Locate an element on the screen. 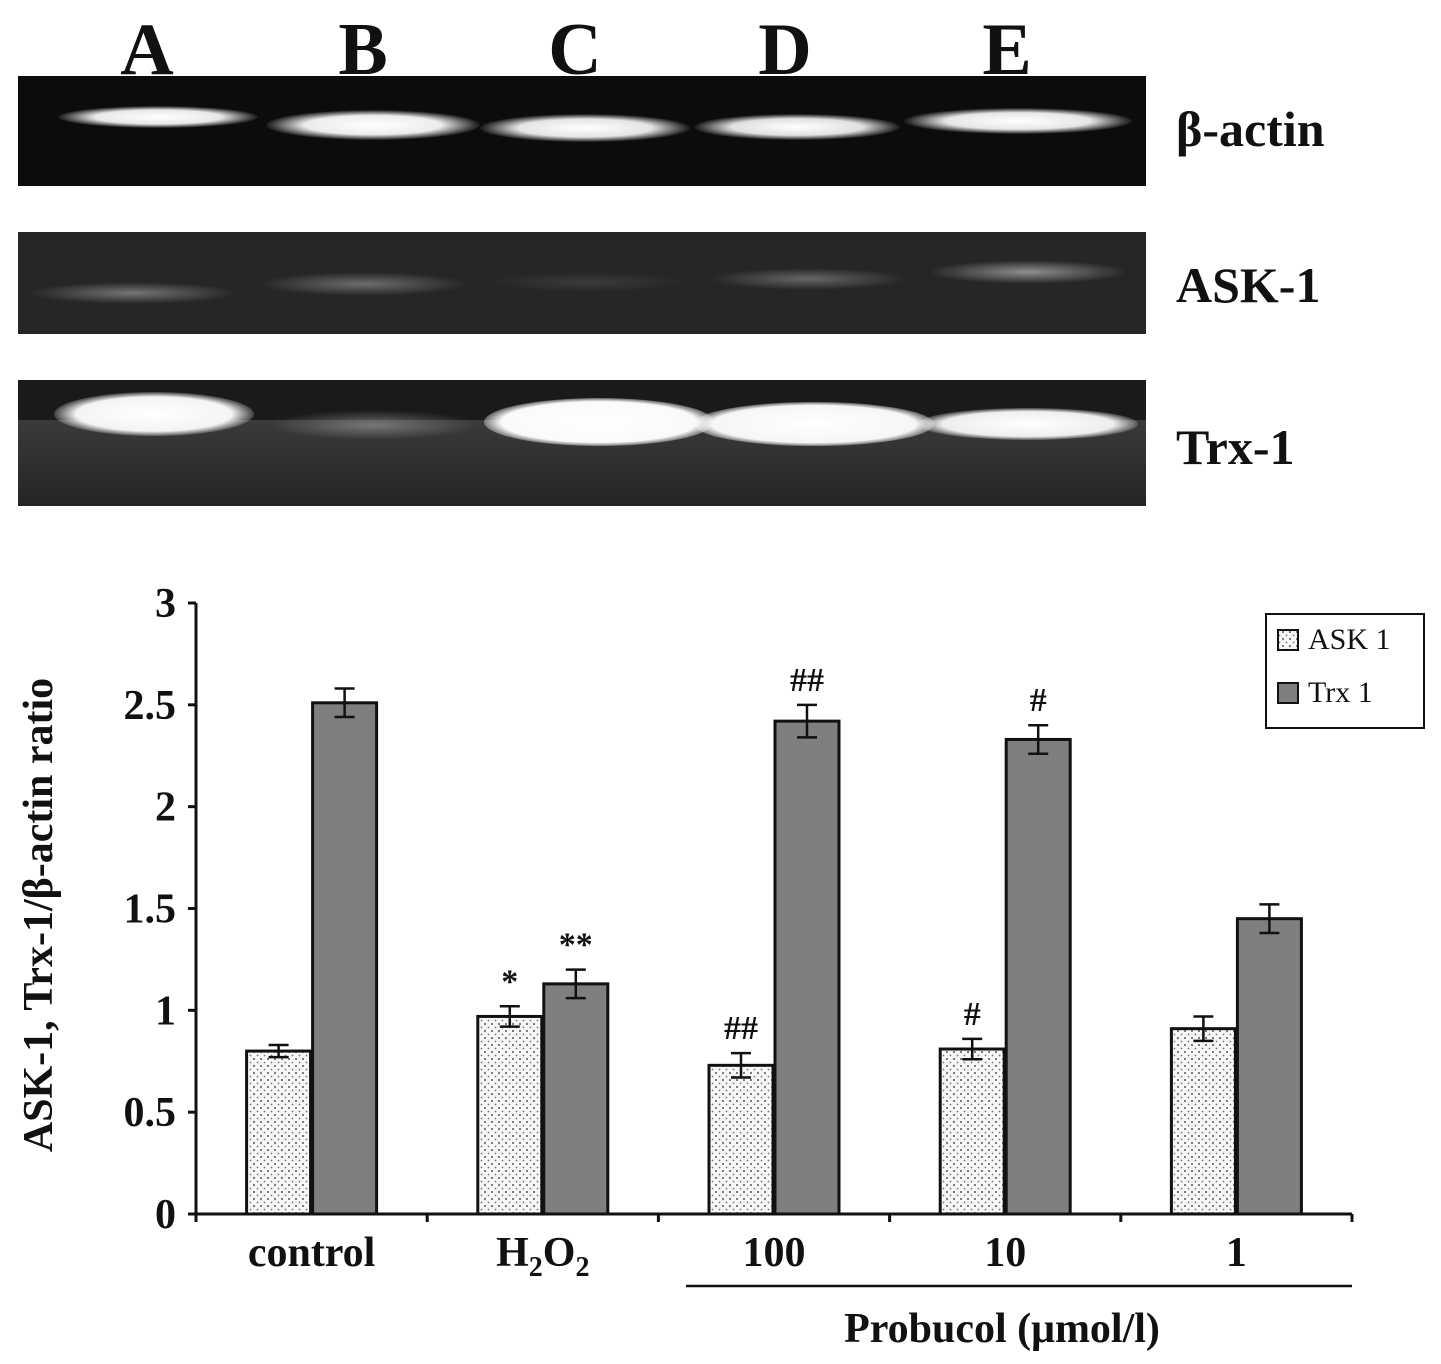 The width and height of the screenshot is (1441, 1364). blot-trx1 is located at coordinates (582, 443).